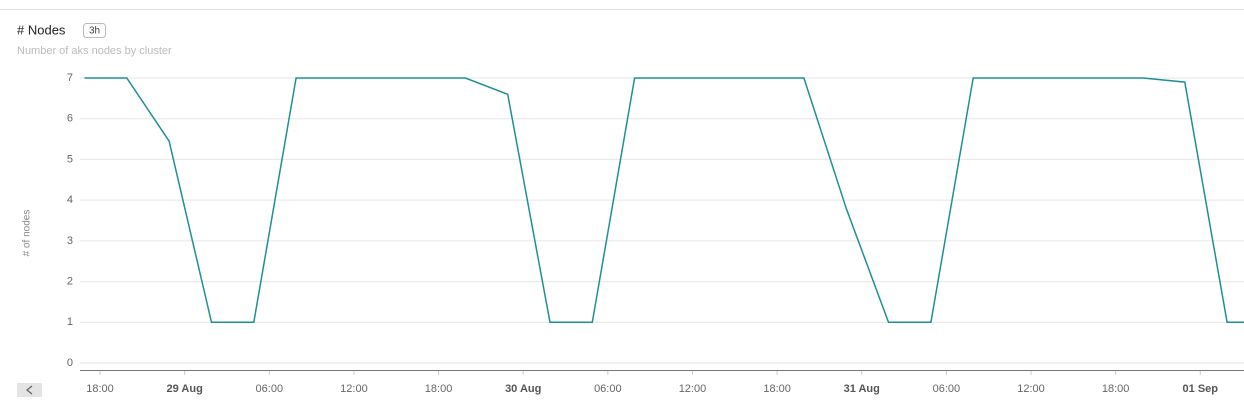  What do you see at coordinates (70, 281) in the screenshot?
I see `y-tick-label: 2` at bounding box center [70, 281].